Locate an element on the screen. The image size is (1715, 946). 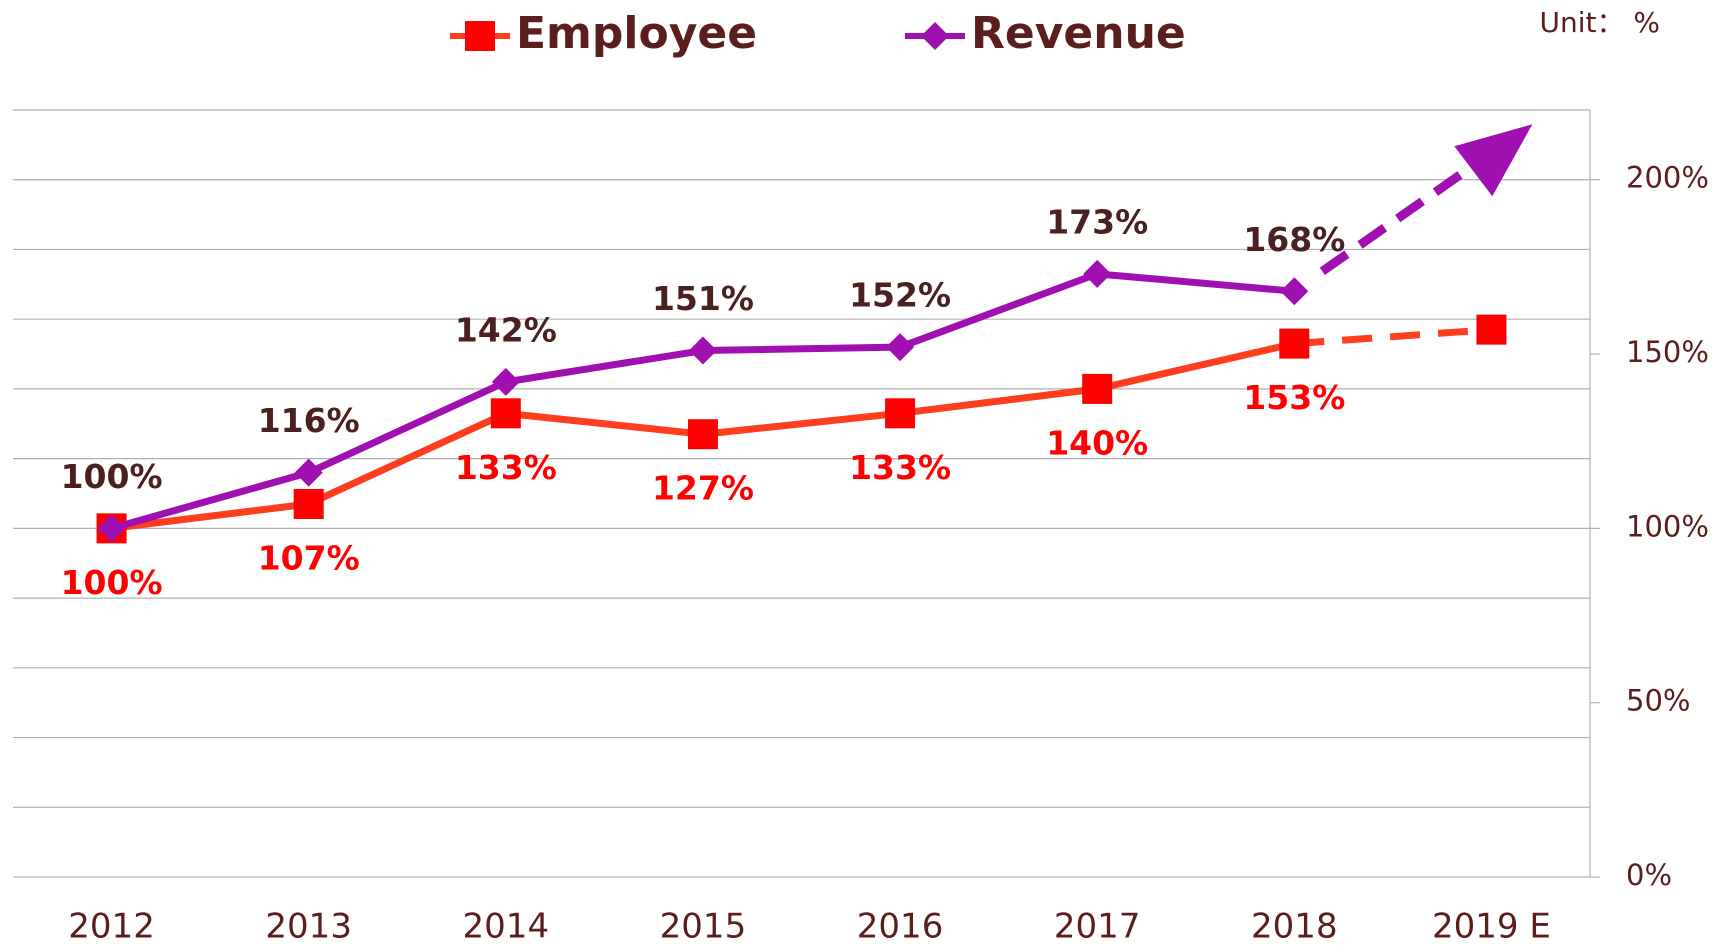
data-label: 107% is located at coordinates (309, 557).